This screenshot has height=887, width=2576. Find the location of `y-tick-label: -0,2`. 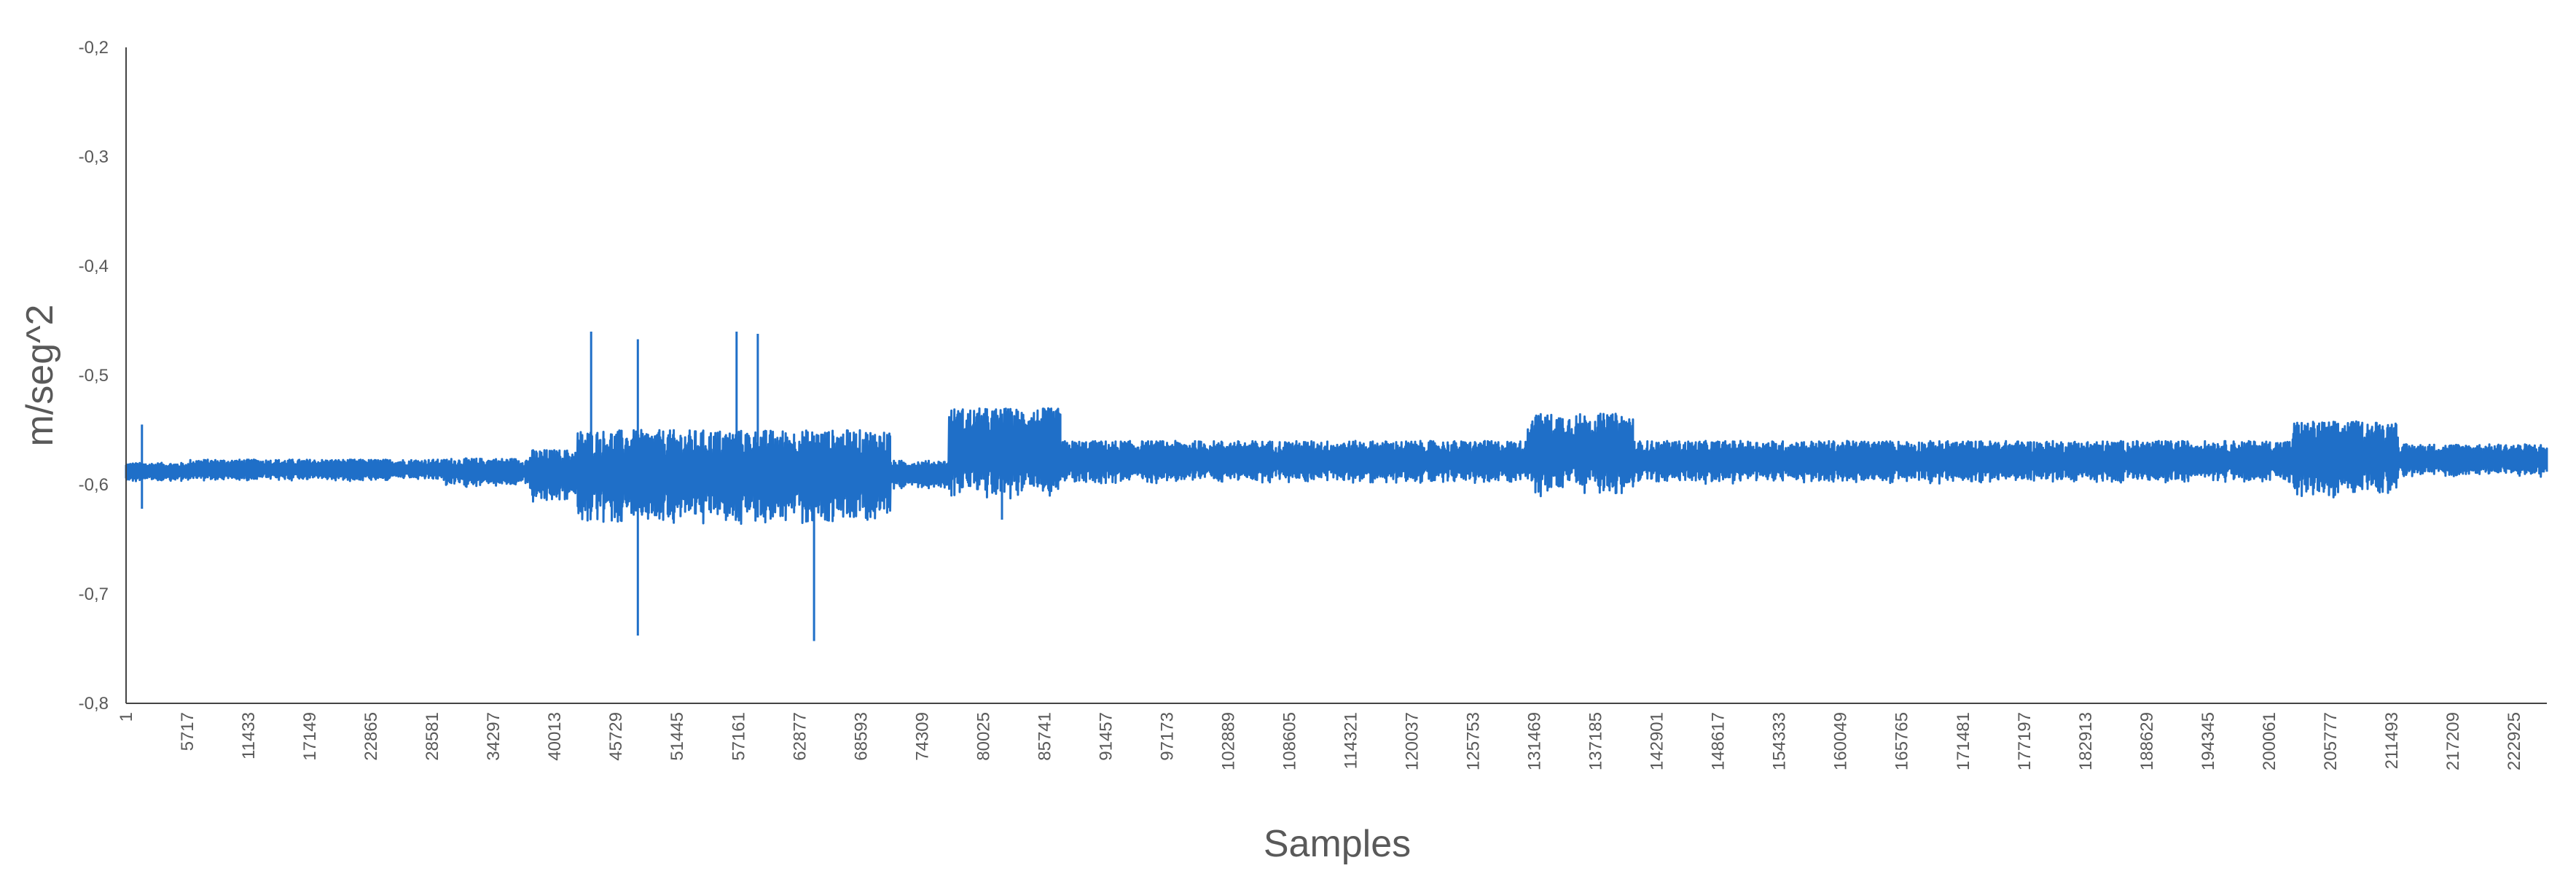

y-tick-label: -0,2 is located at coordinates (94, 48).